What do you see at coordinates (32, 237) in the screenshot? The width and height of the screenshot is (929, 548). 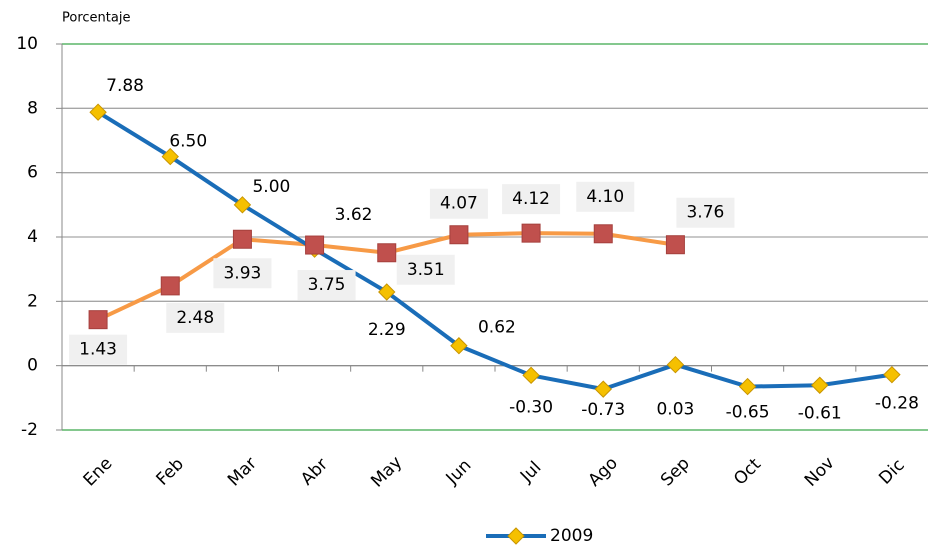 I see `y-tick-label: 4` at bounding box center [32, 237].